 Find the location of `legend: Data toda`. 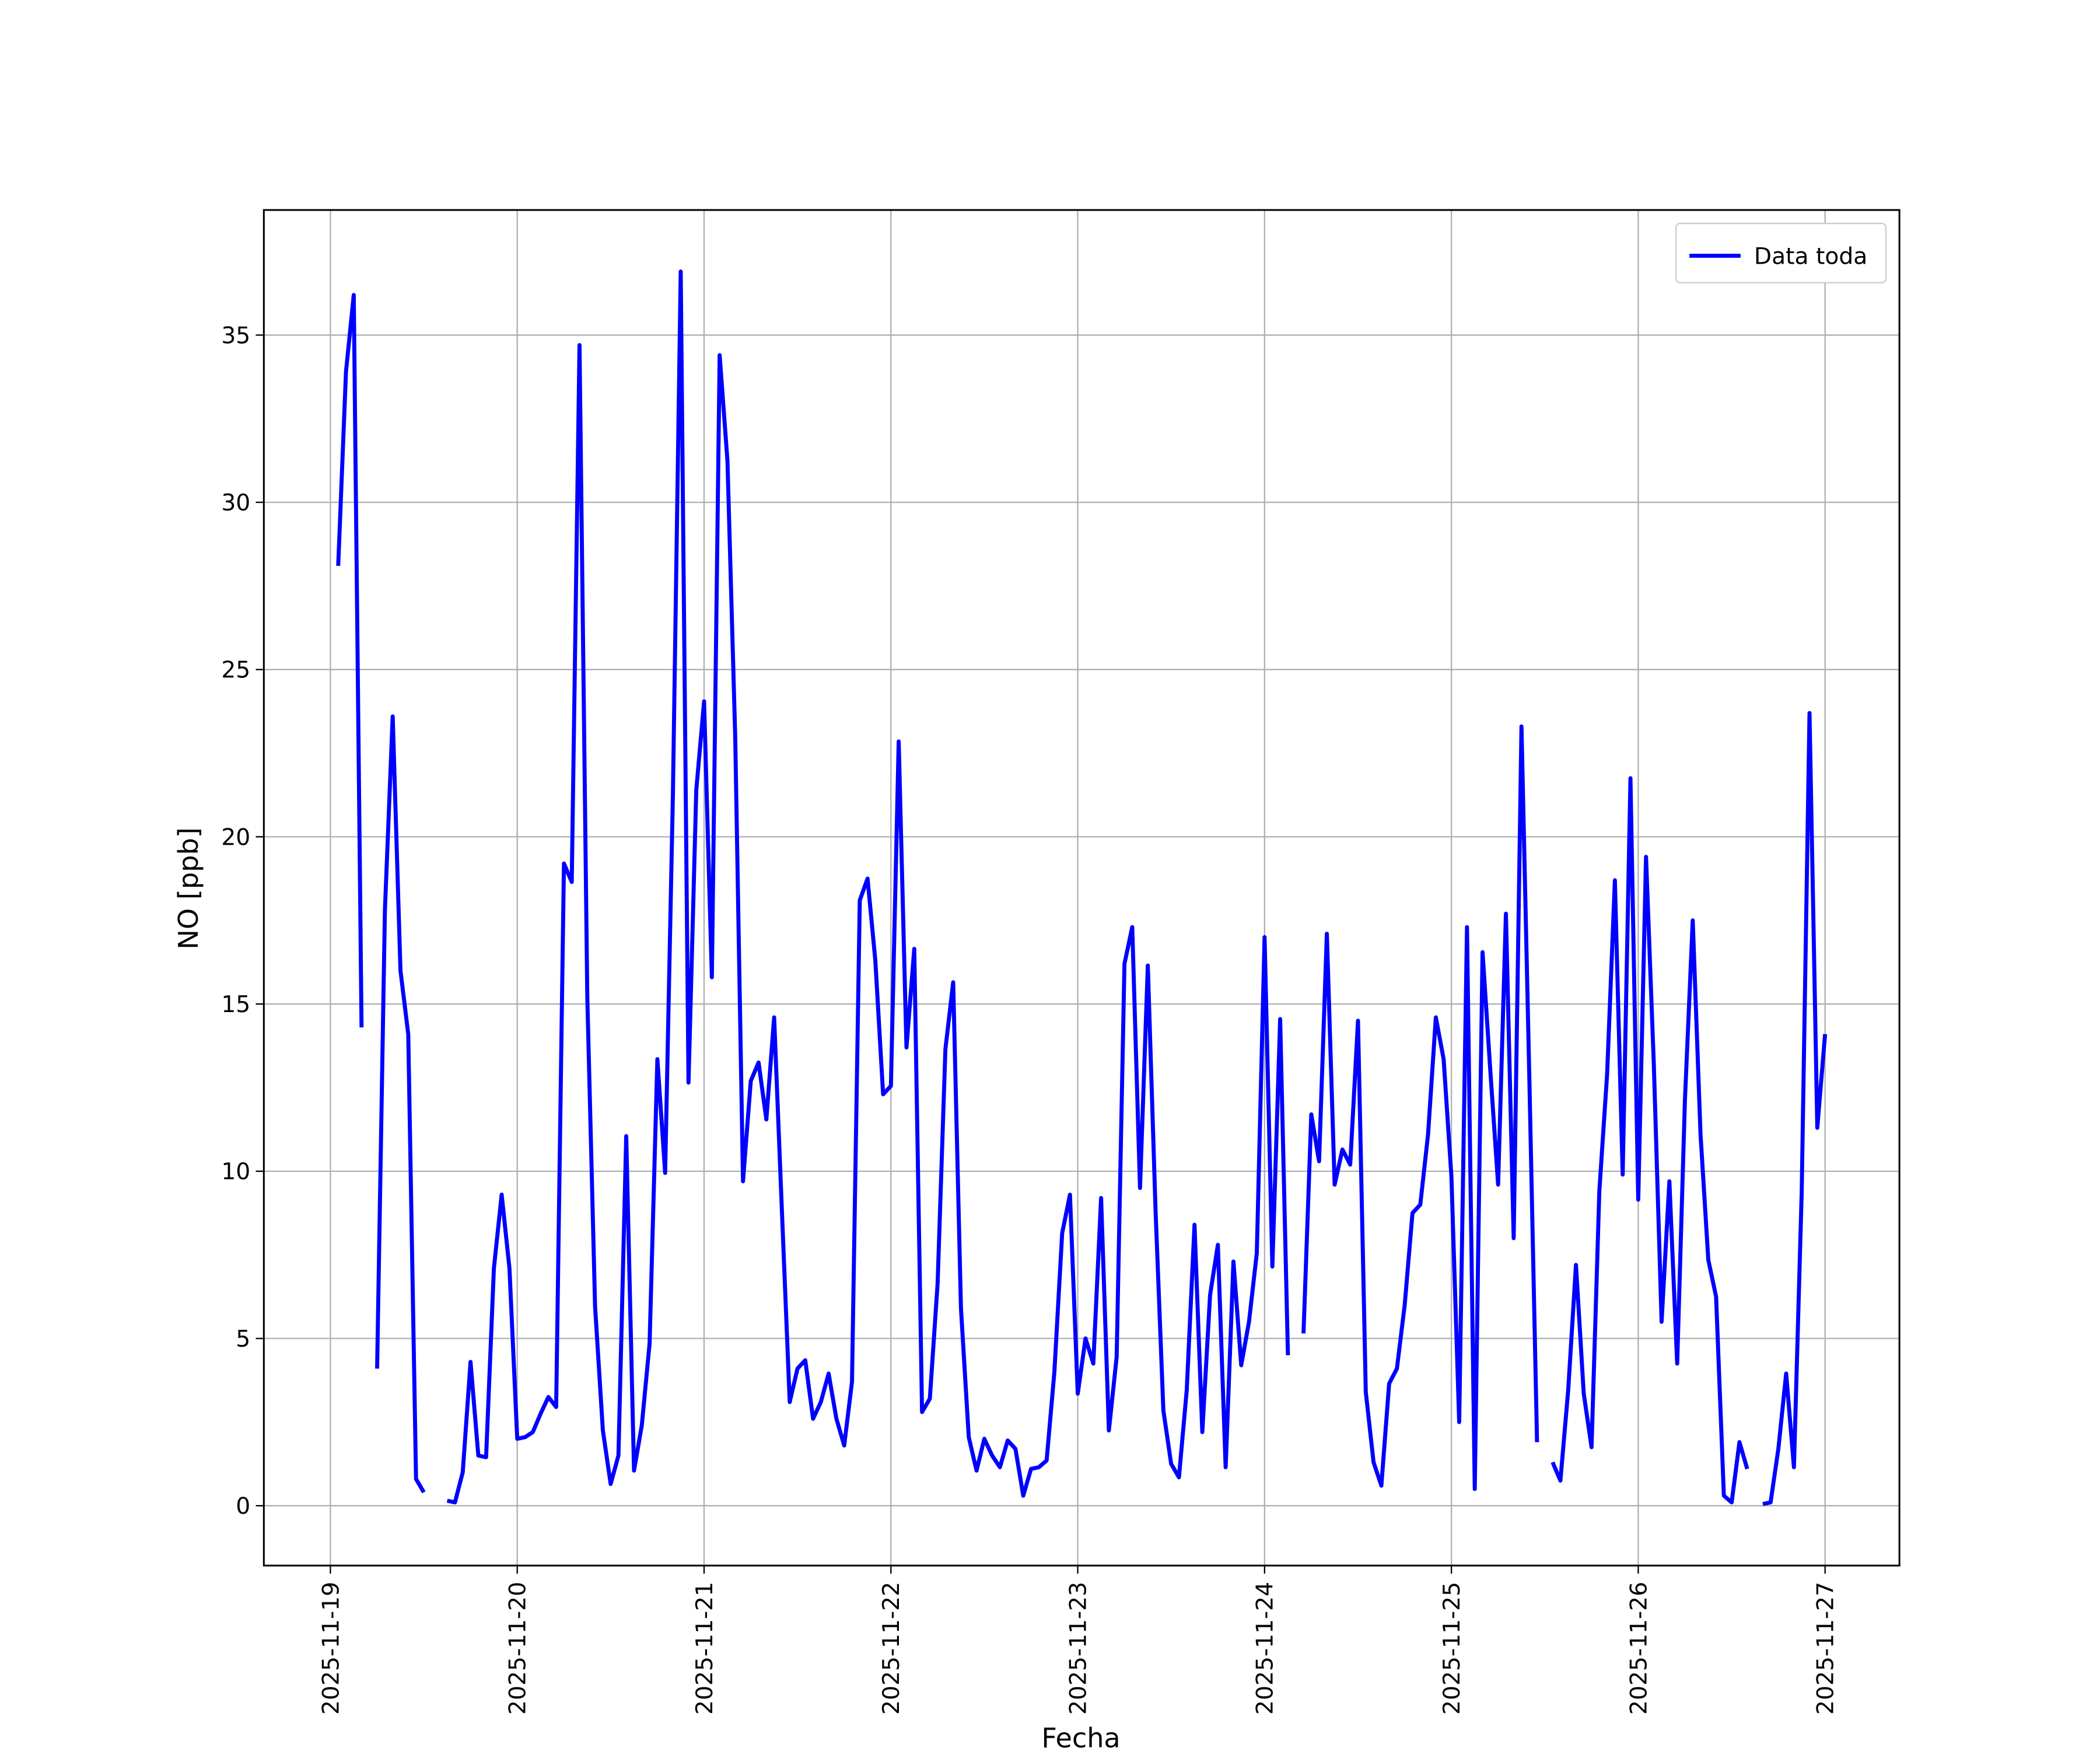

legend: Data toda is located at coordinates (1781, 253).